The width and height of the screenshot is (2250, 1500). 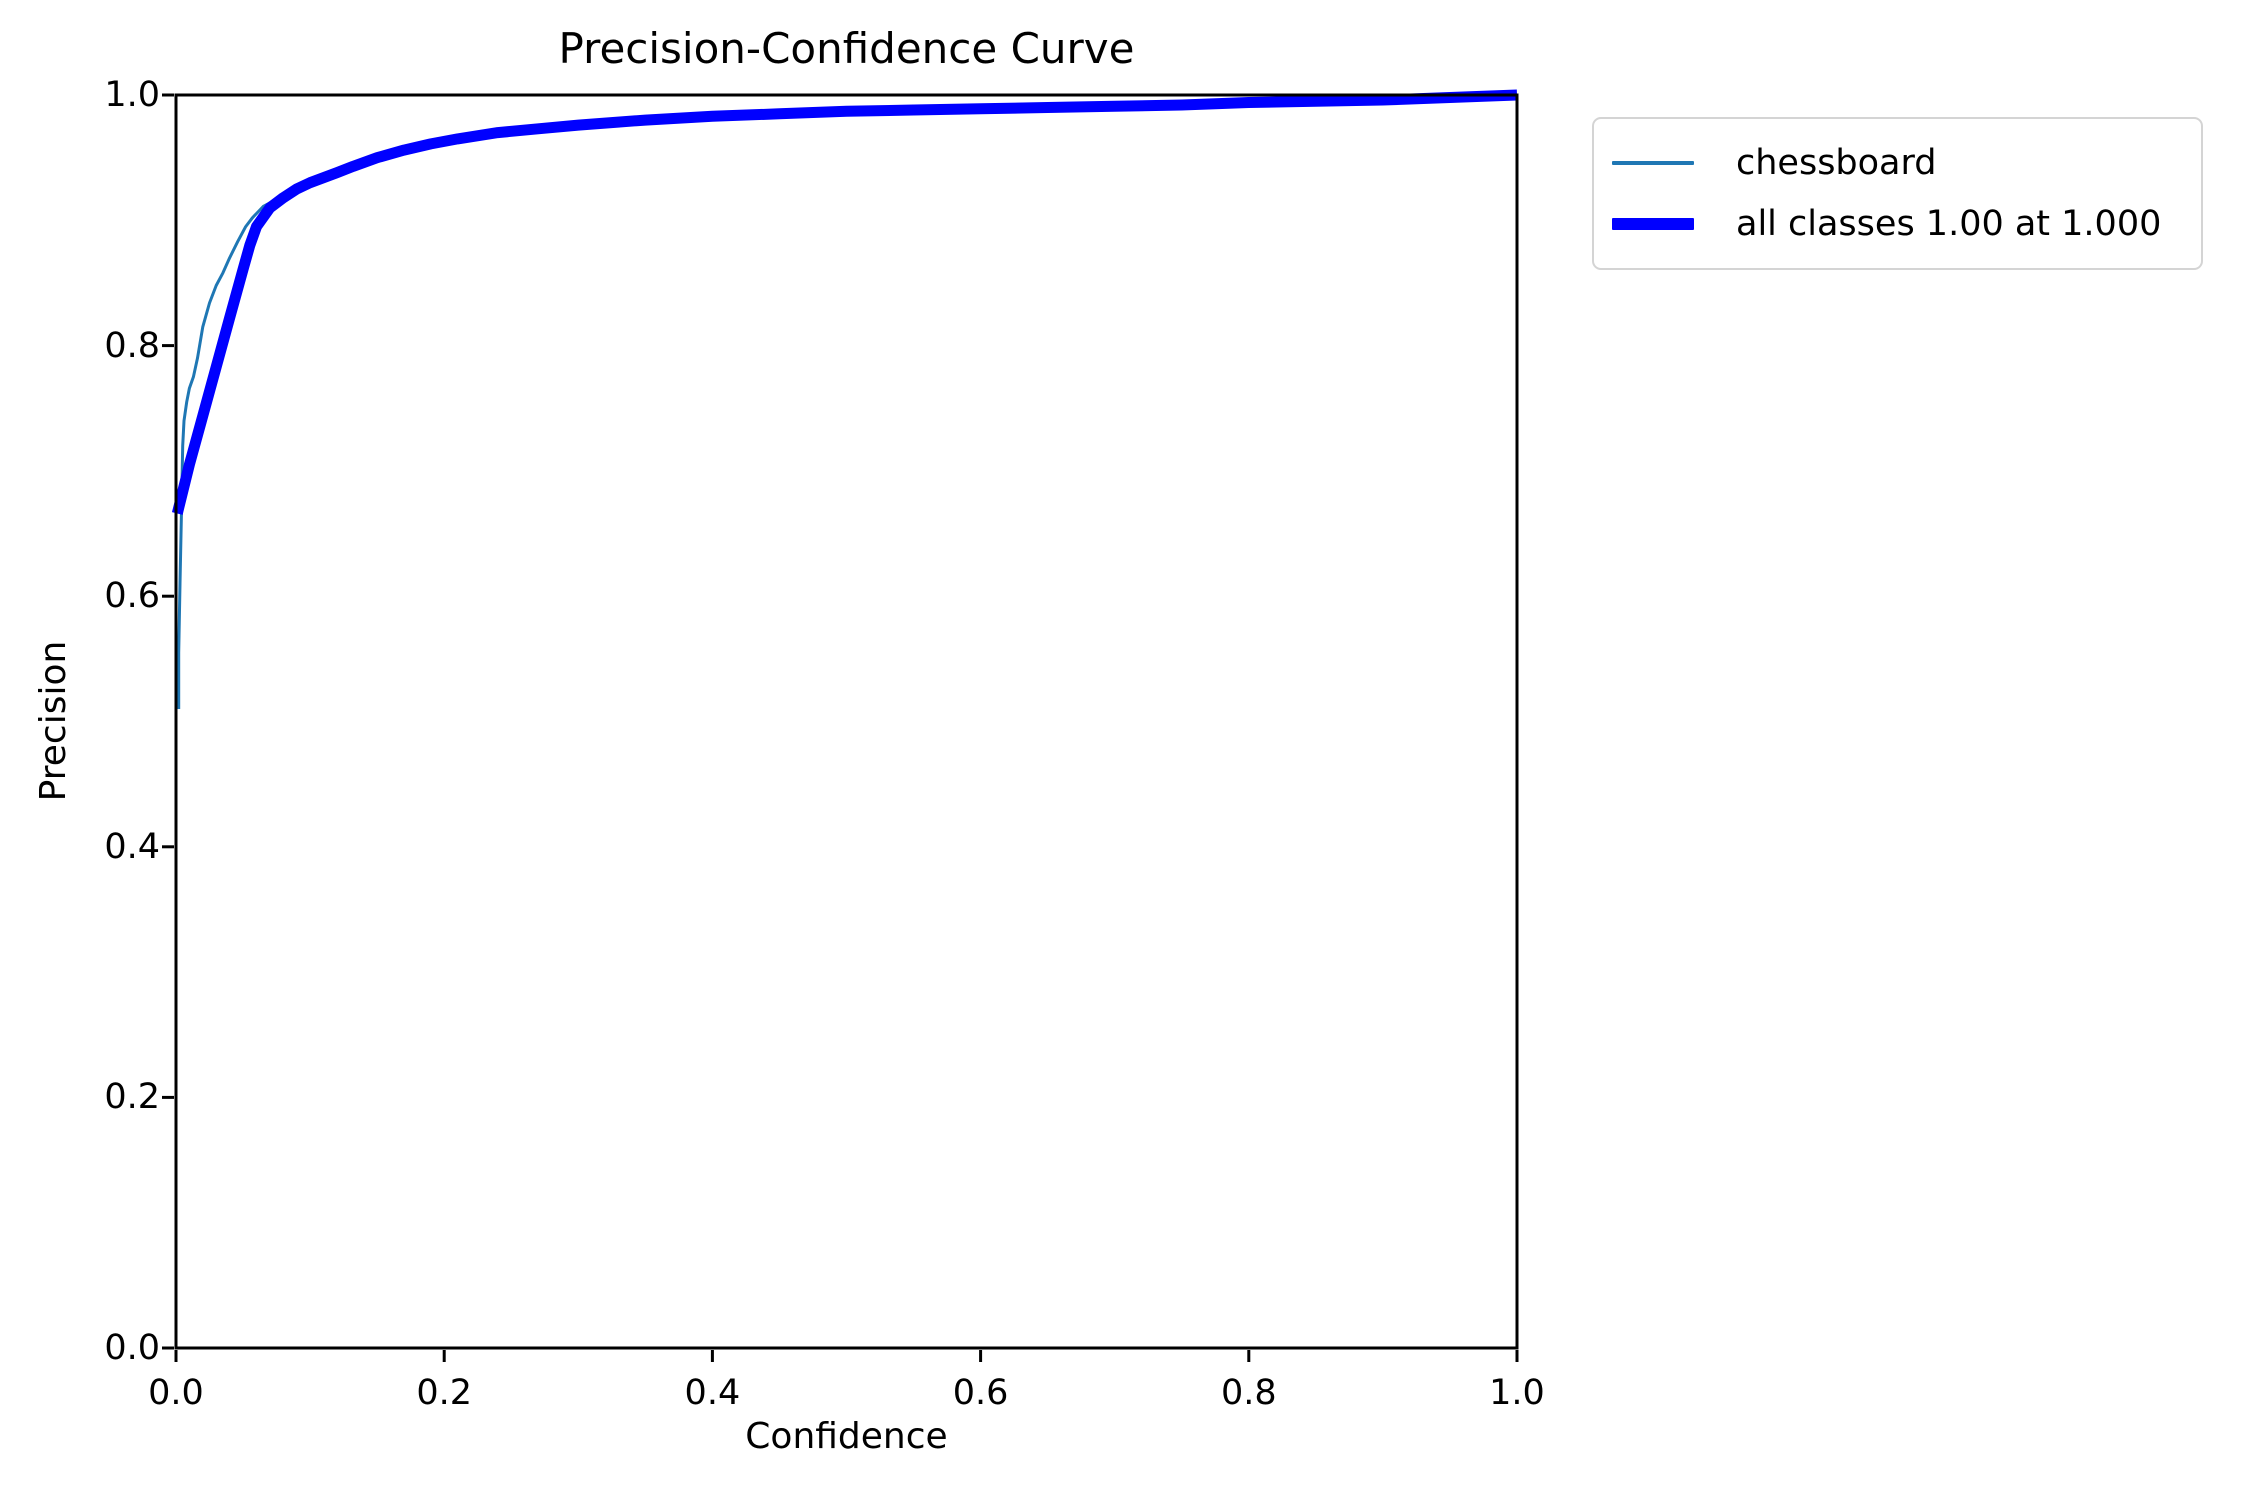 What do you see at coordinates (132, 1097) in the screenshot?
I see `y-tick-label: 0.2` at bounding box center [132, 1097].